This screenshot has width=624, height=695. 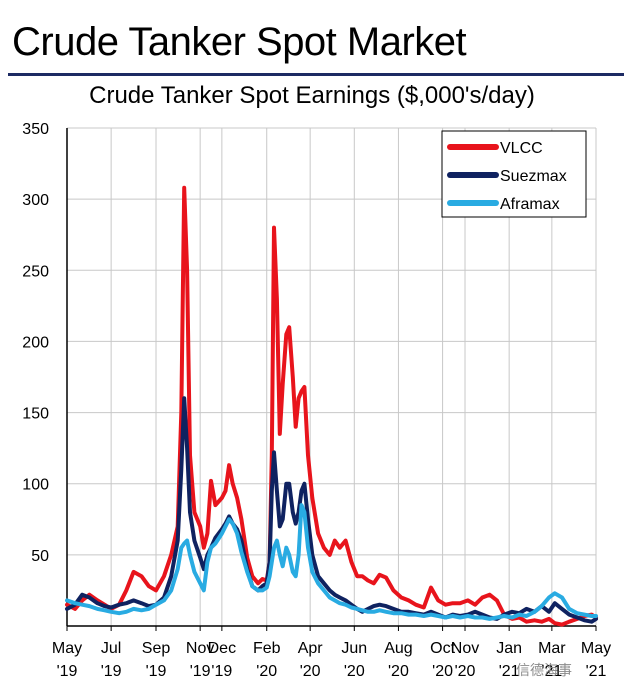 I want to click on x-tick-label: Apr, so click(x=311, y=648).